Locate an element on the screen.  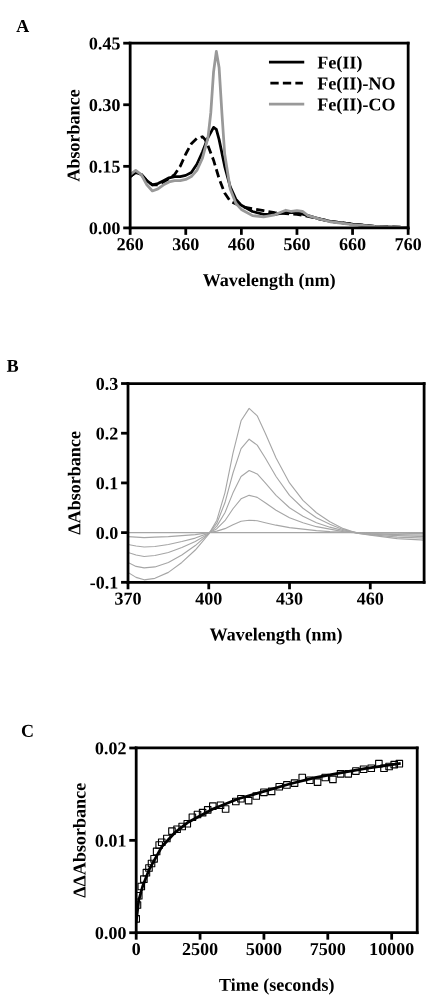
x-tick-label: 360 is located at coordinates (185, 244).